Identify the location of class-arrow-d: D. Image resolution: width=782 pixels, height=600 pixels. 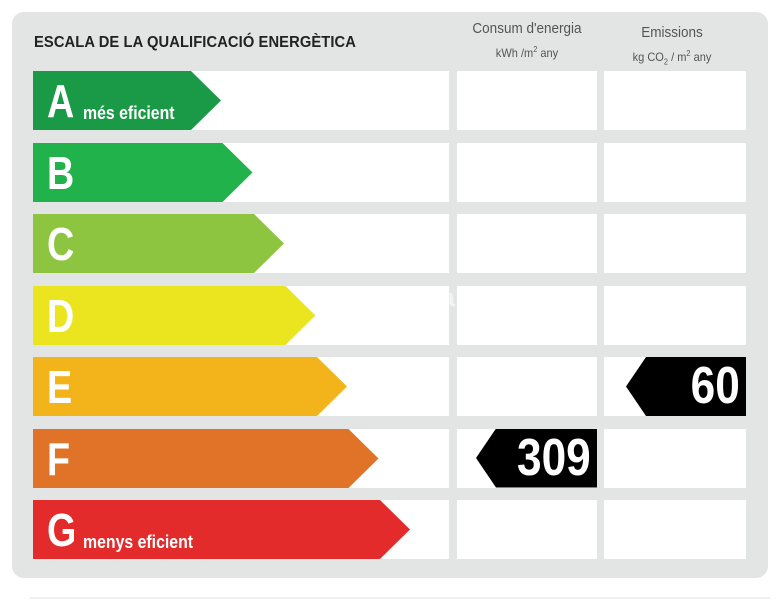
(174, 315).